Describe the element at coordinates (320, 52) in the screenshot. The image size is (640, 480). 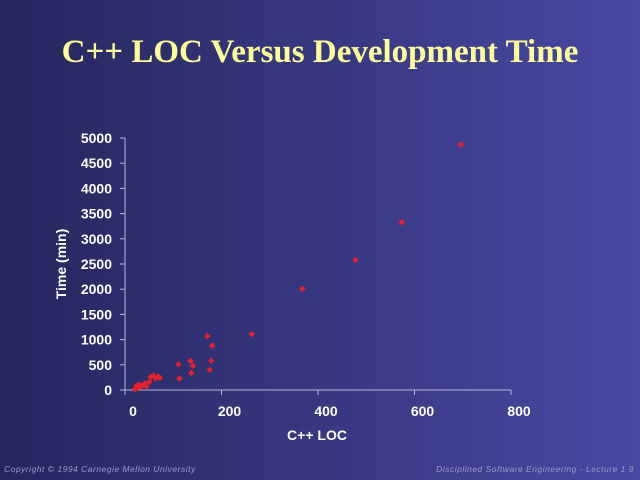
I see `slide-title: C++ LOC Versus Development Time` at that location.